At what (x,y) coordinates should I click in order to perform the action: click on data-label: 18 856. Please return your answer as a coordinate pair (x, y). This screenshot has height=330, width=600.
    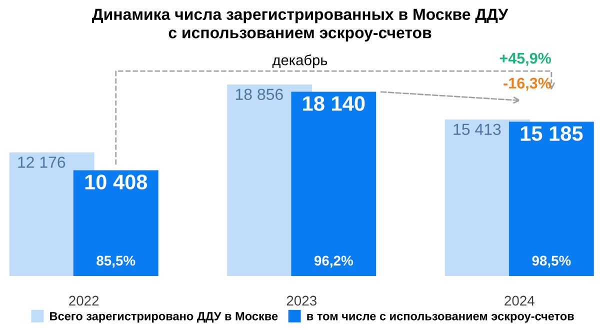
    Looking at the image, I should click on (259, 94).